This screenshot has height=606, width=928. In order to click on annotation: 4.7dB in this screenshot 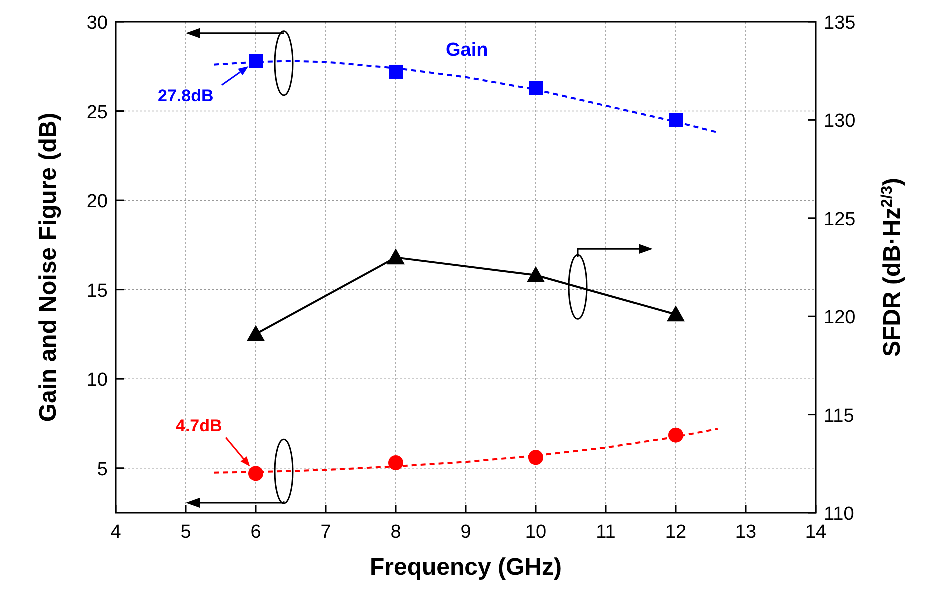, I will do `click(199, 426)`.